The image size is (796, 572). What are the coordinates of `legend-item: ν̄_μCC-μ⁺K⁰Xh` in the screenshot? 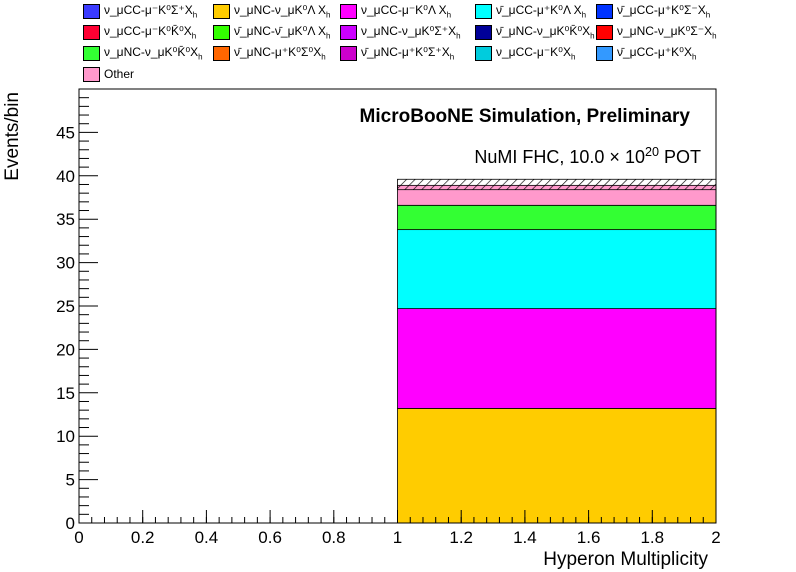 It's located at (646, 53).